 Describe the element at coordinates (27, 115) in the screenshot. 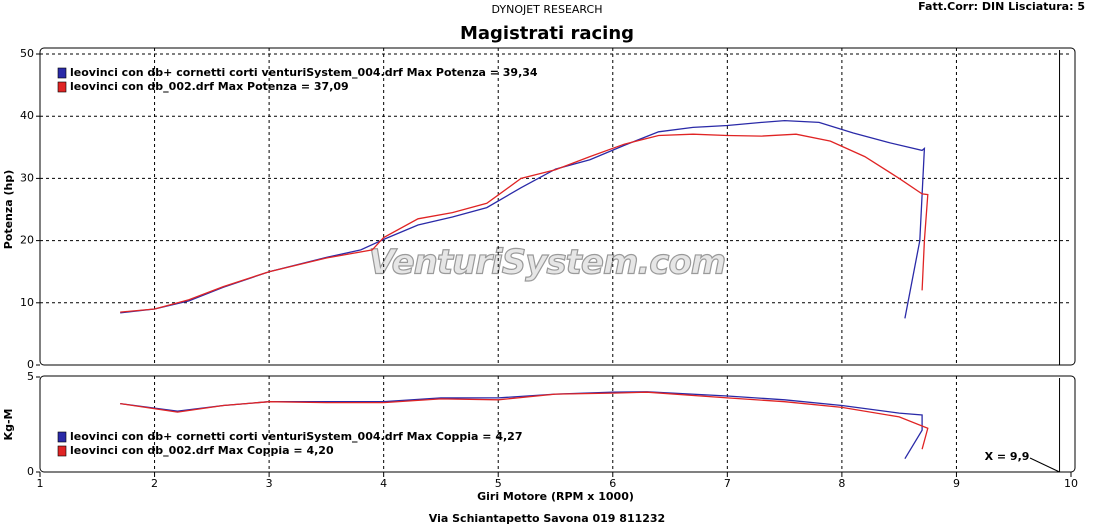

I see `y-tick-label: 40` at that location.